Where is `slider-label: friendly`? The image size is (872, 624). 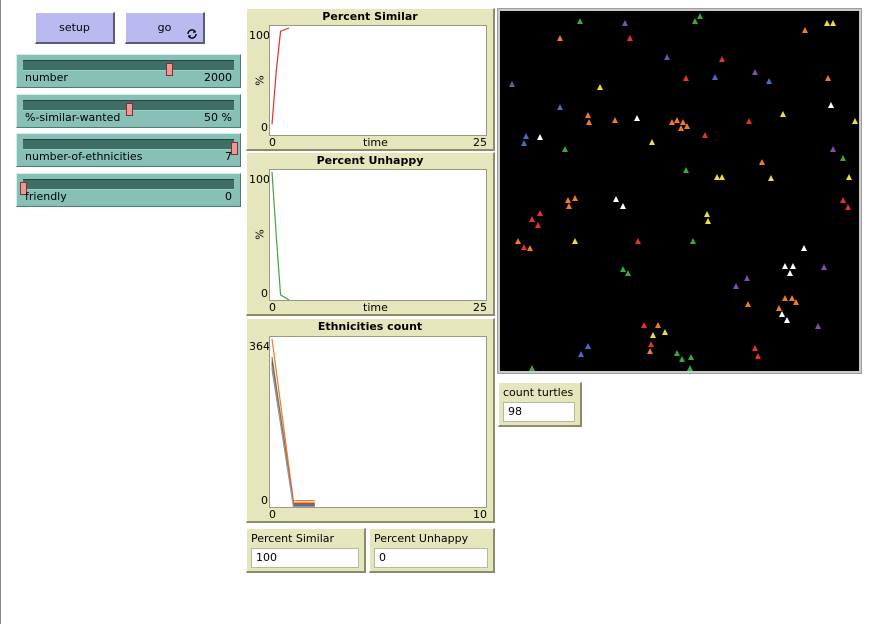
slider-label: friendly is located at coordinates (46, 196).